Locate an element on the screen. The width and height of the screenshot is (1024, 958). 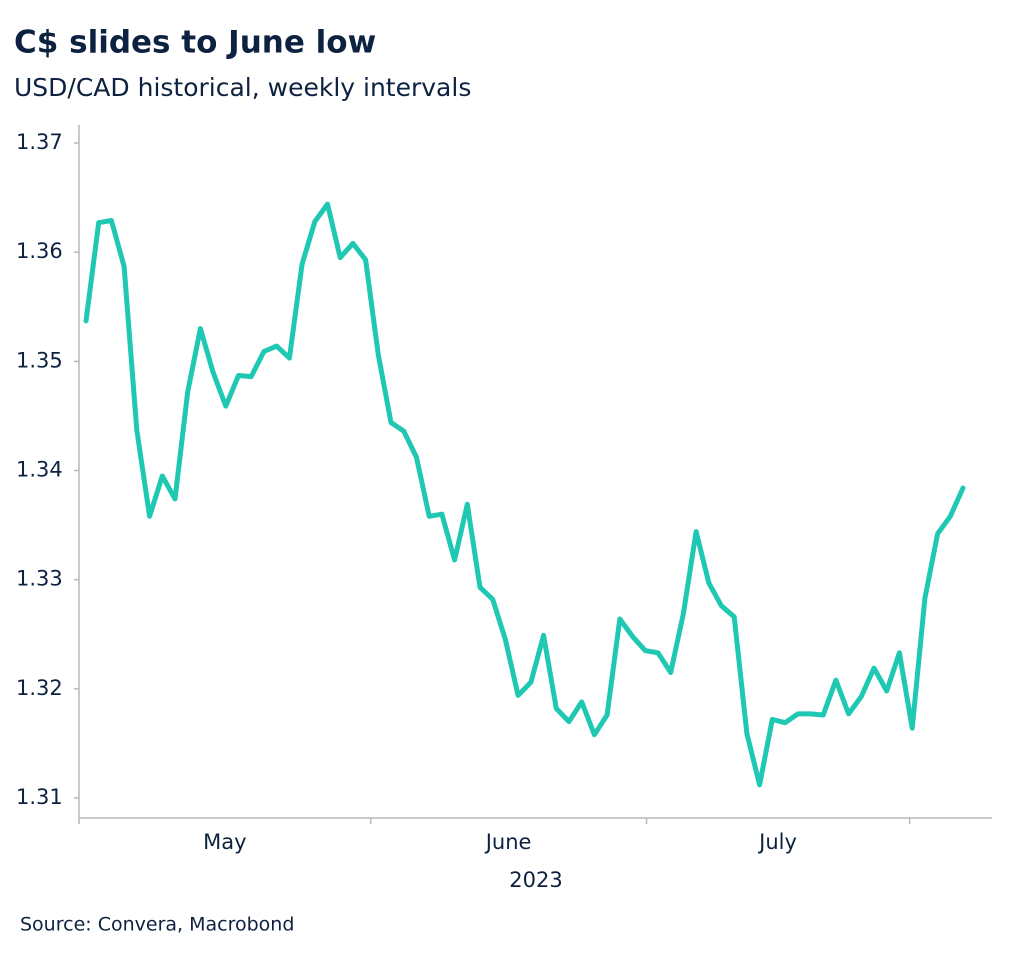
y-tick-label: 1.34 is located at coordinates (39, 470).